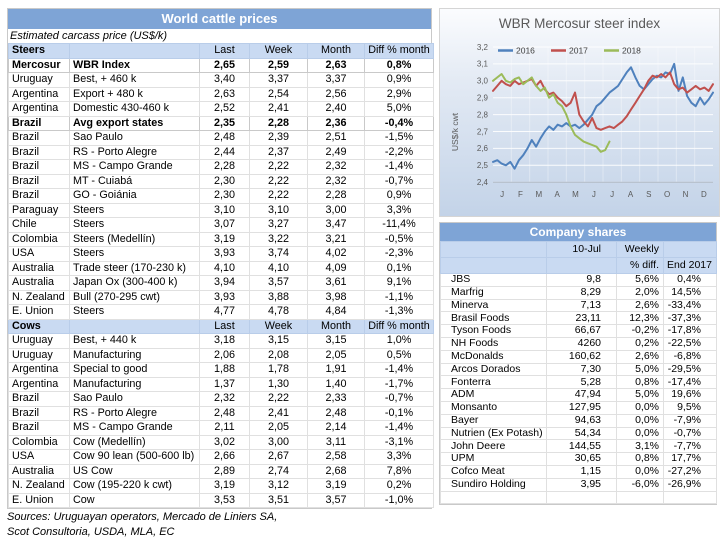  Describe the element at coordinates (581, 395) in the screenshot. I see `price-cell: 47,94` at that location.